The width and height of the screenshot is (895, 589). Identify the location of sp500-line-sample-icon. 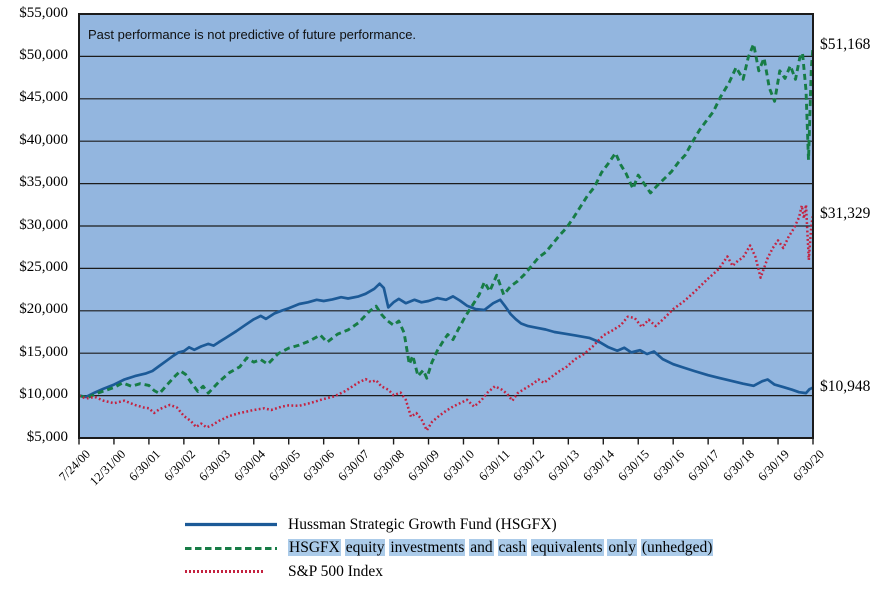
(224, 572).